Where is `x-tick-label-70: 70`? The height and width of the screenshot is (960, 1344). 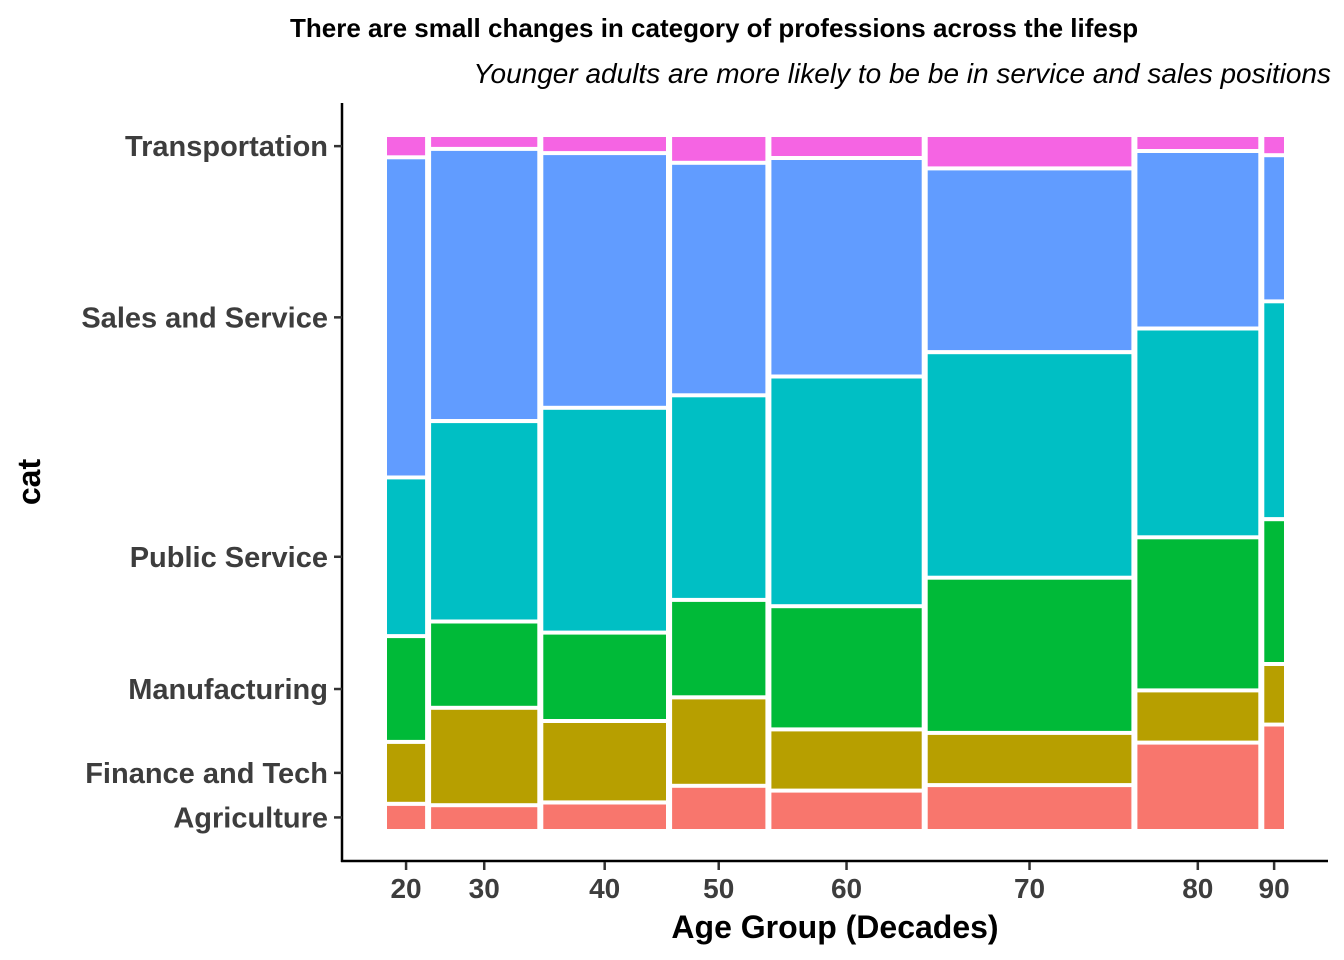
x-tick-label-70: 70 is located at coordinates (1029, 888).